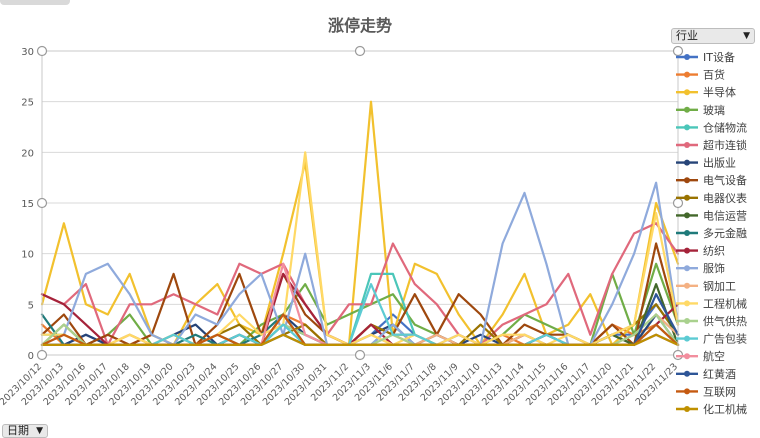  What do you see at coordinates (719, 92) in the screenshot?
I see `legend-label: 半导体` at bounding box center [719, 92].